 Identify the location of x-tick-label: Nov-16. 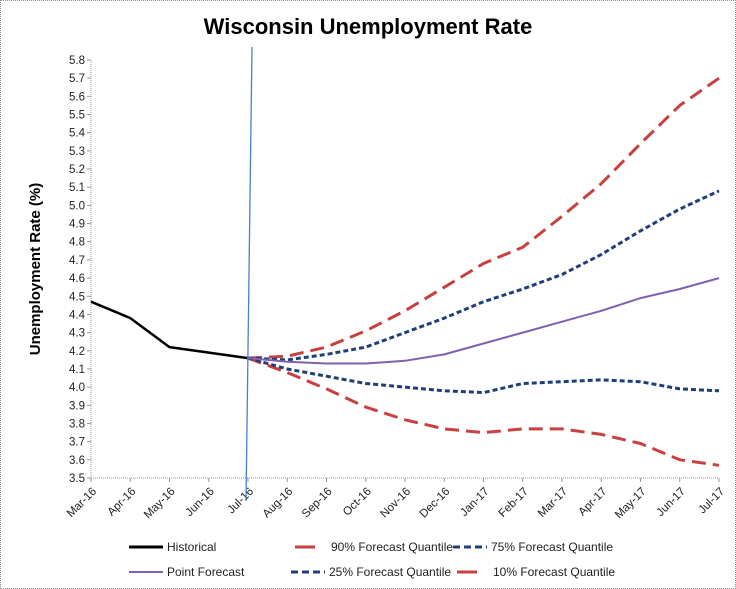
(395, 503).